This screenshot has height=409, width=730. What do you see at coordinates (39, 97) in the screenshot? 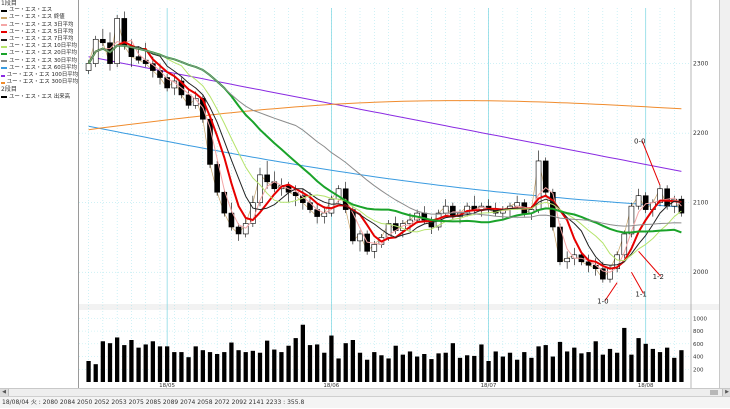
I see `legend-item: ユー・エス・エス 出来高` at bounding box center [39, 97].